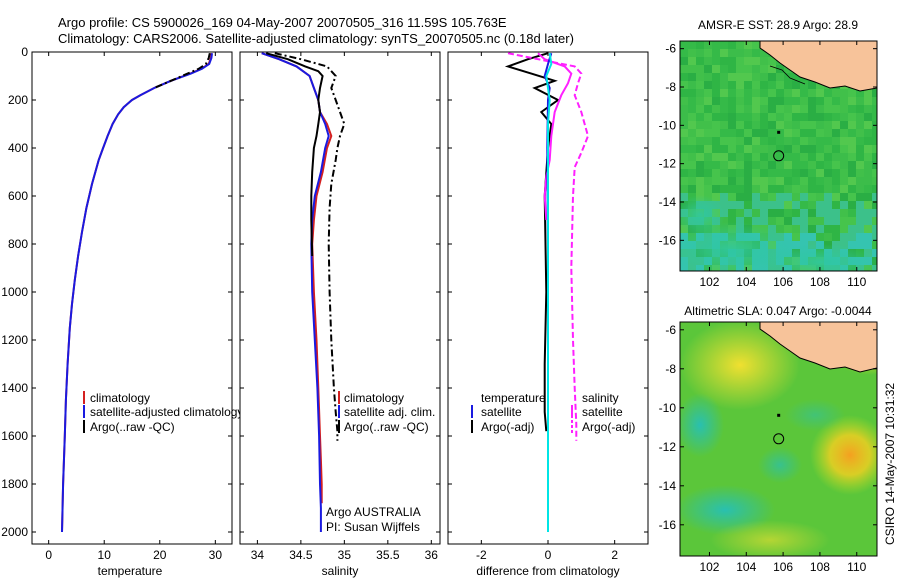 This screenshot has width=900, height=585. What do you see at coordinates (507, 427) in the screenshot?
I see `legend-label-t-argo: Argo(-adj)` at bounding box center [507, 427].